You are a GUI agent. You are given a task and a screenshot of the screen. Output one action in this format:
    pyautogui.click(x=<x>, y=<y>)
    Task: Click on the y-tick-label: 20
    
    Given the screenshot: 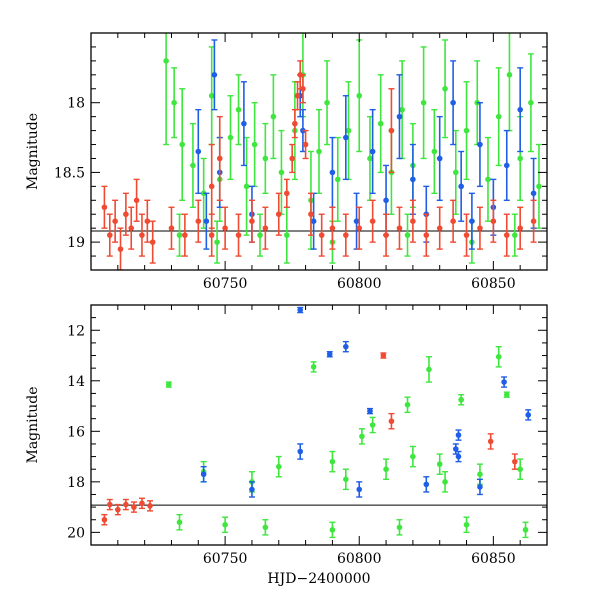 What is the action you would take?
    pyautogui.click(x=76, y=533)
    